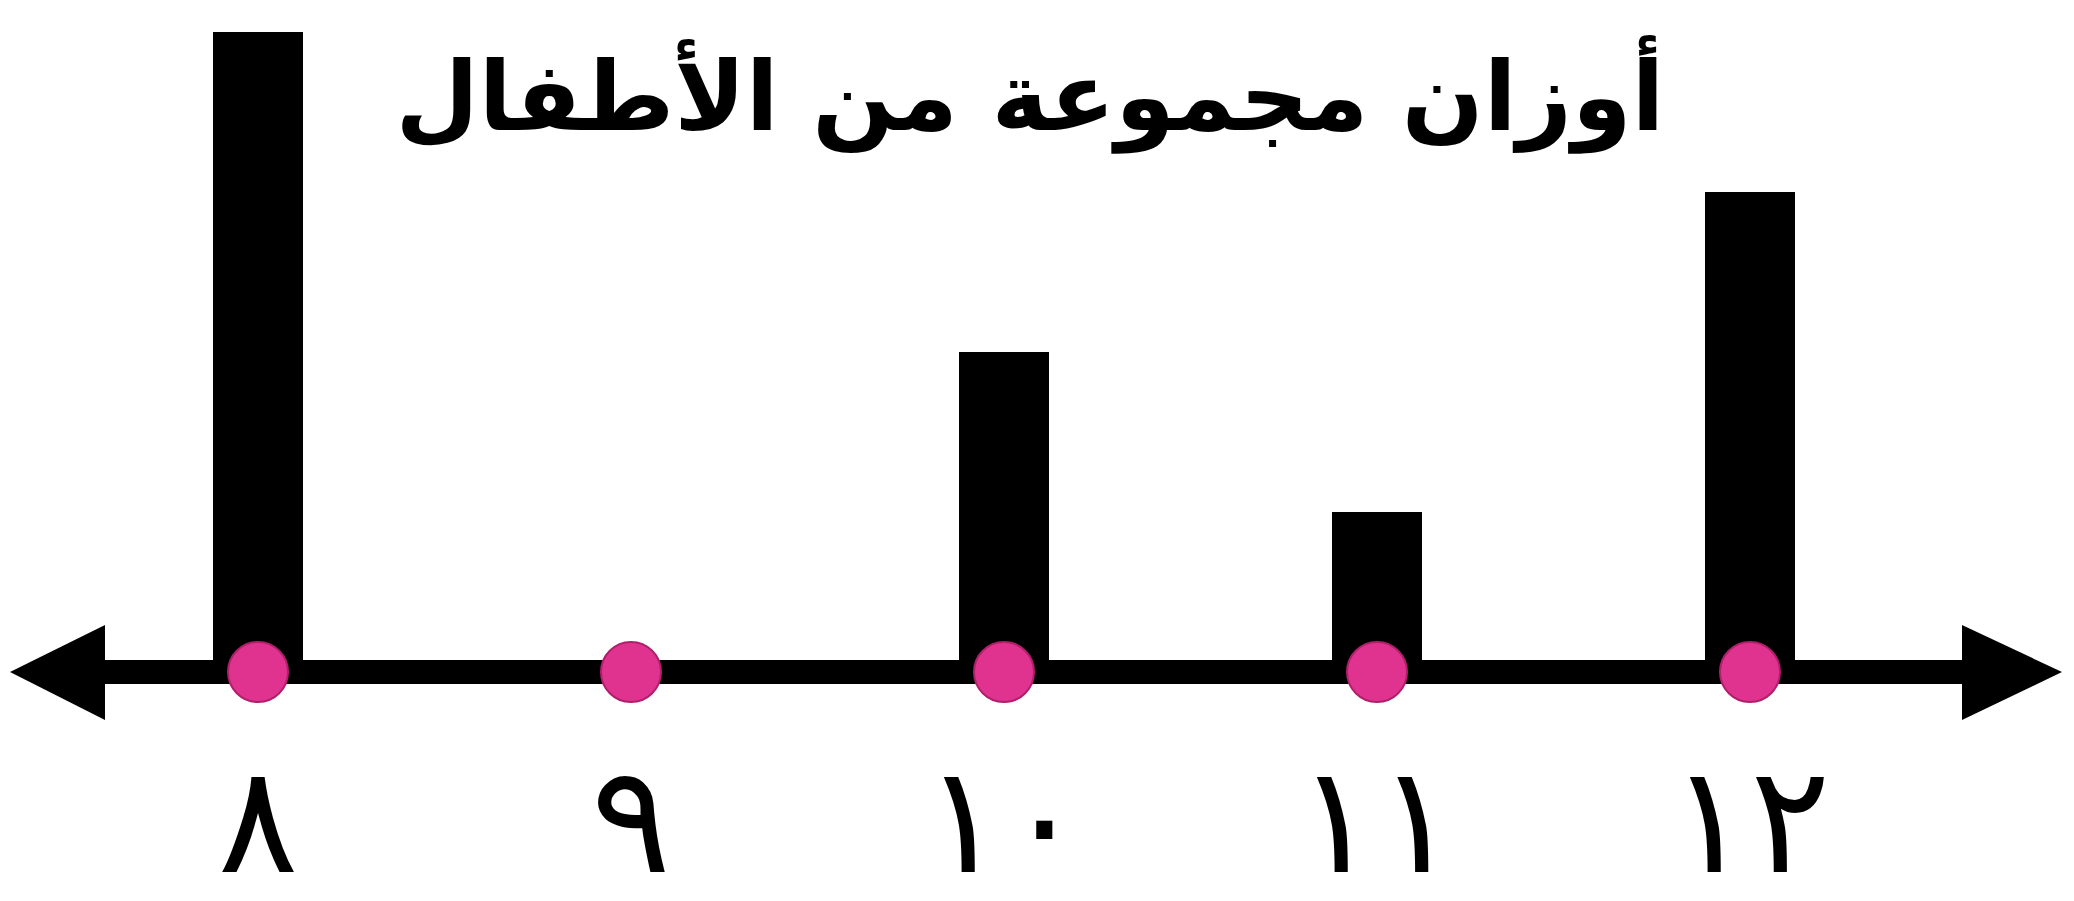 Image resolution: width=2074 pixels, height=901 pixels. Describe the element at coordinates (631, 817) in the screenshot. I see `x-tick-label: ٩` at that location.